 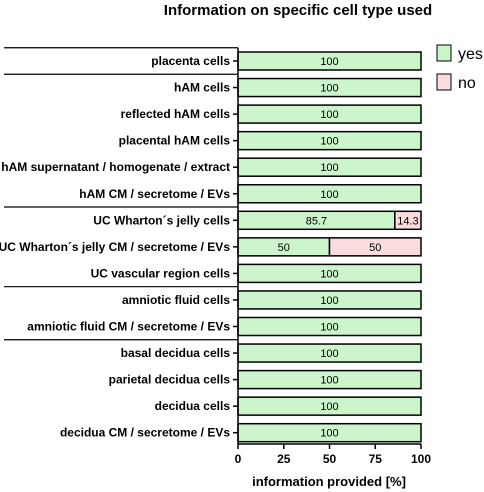 What do you see at coordinates (376, 459) in the screenshot?
I see `x-tick-label: 75` at bounding box center [376, 459].